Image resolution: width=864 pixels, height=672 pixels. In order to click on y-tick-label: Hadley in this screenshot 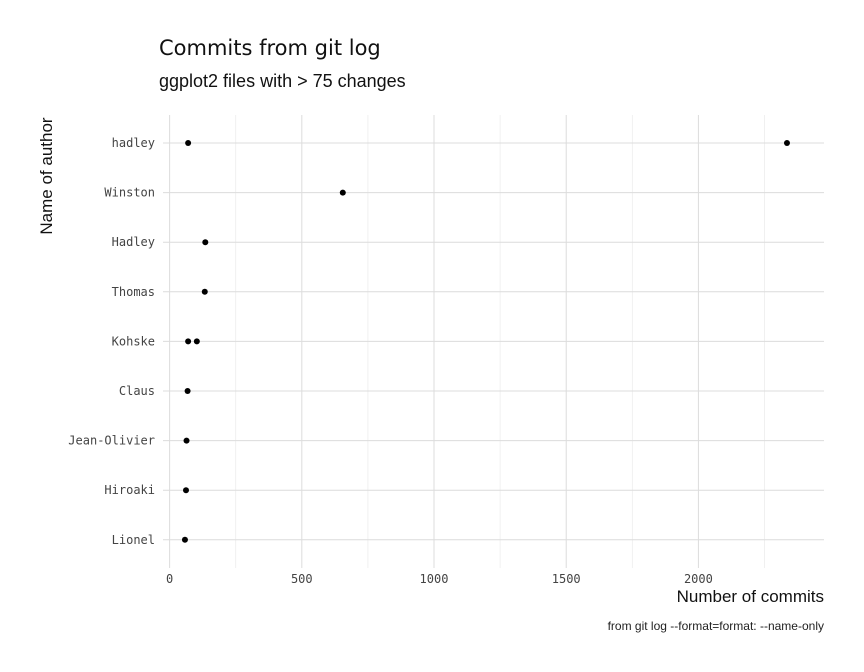, I will do `click(133, 242)`.